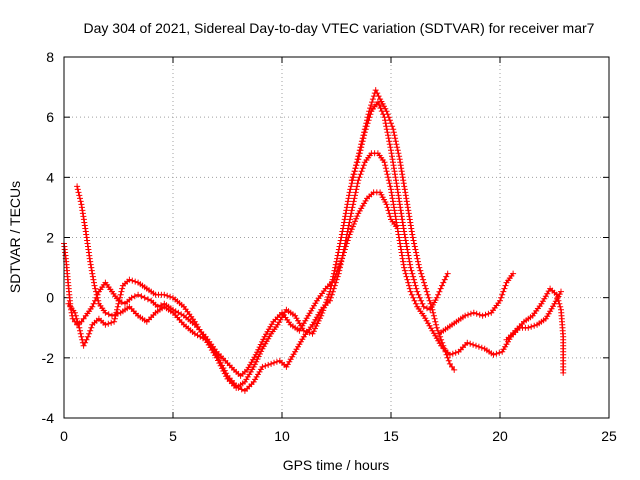 The height and width of the screenshot is (480, 640). I want to click on y-tick-label: 2, so click(50, 238).